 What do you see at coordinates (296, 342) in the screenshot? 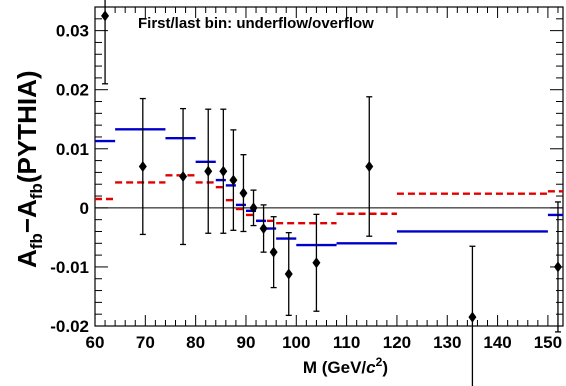
I see `x-tick-label: 100` at bounding box center [296, 342].